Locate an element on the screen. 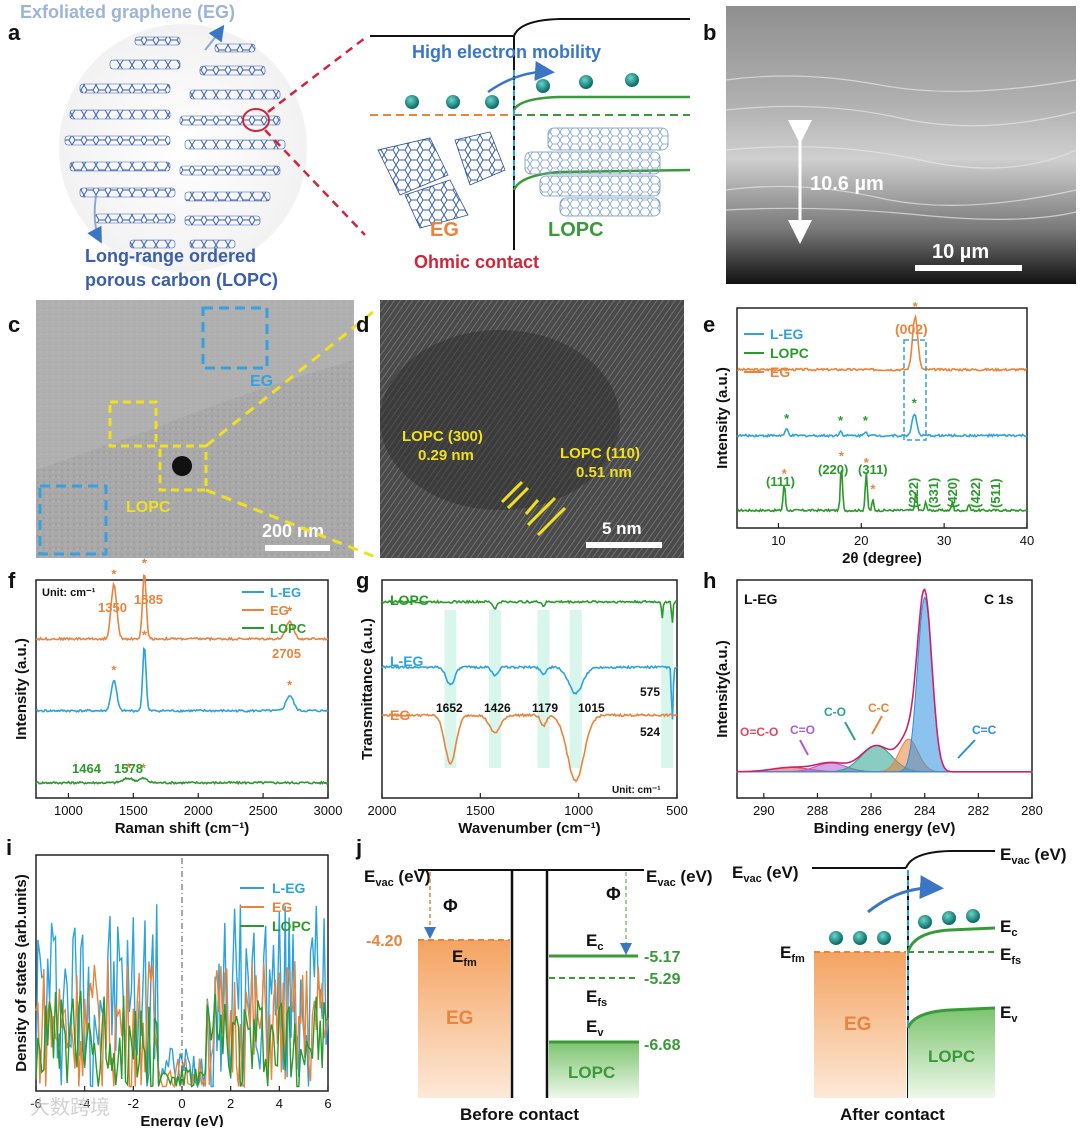  evac-after-left: Evac (eV) is located at coordinates (765, 874).